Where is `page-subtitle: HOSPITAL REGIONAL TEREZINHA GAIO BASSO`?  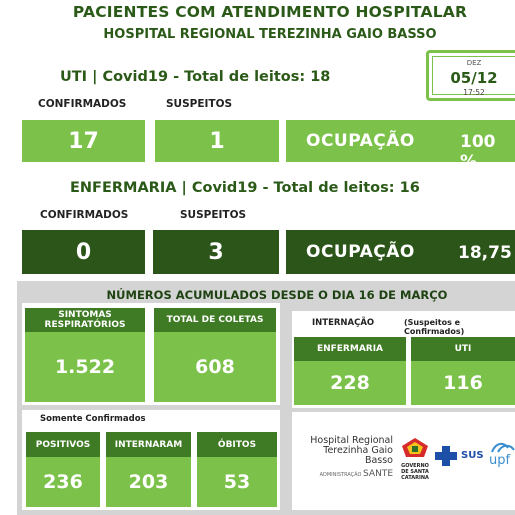
page-subtitle: HOSPITAL REGIONAL TEREZINHA GAIO BASSO is located at coordinates (270, 34).